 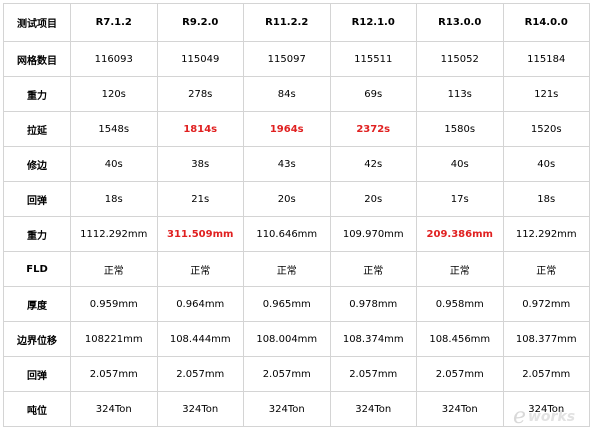 I want to click on header-cell: R7.1.2, so click(x=114, y=22).